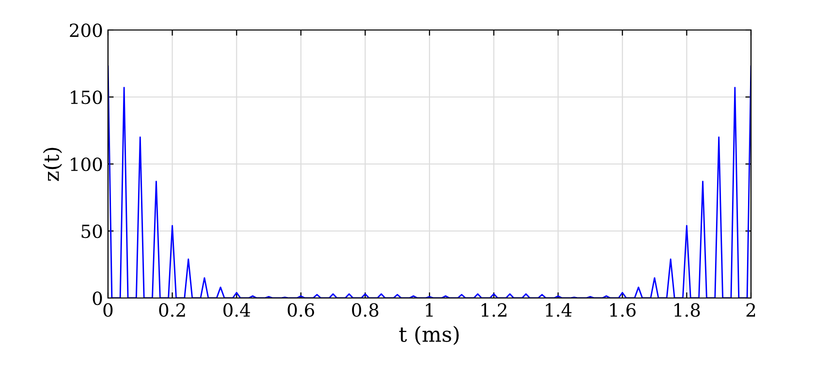  Describe the element at coordinates (687, 310) in the screenshot. I see `x-tick-label: 1.8` at that location.